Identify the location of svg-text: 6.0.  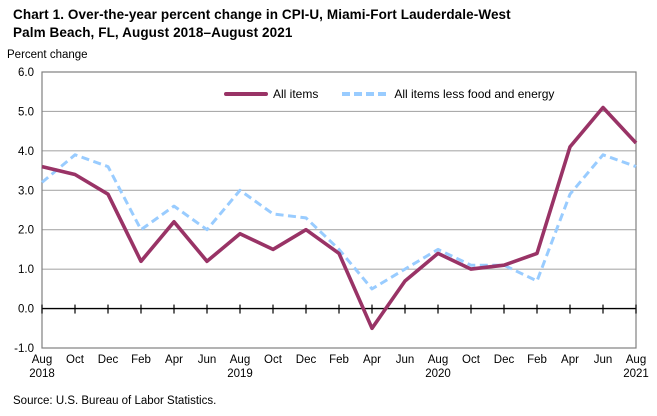
(26, 73).